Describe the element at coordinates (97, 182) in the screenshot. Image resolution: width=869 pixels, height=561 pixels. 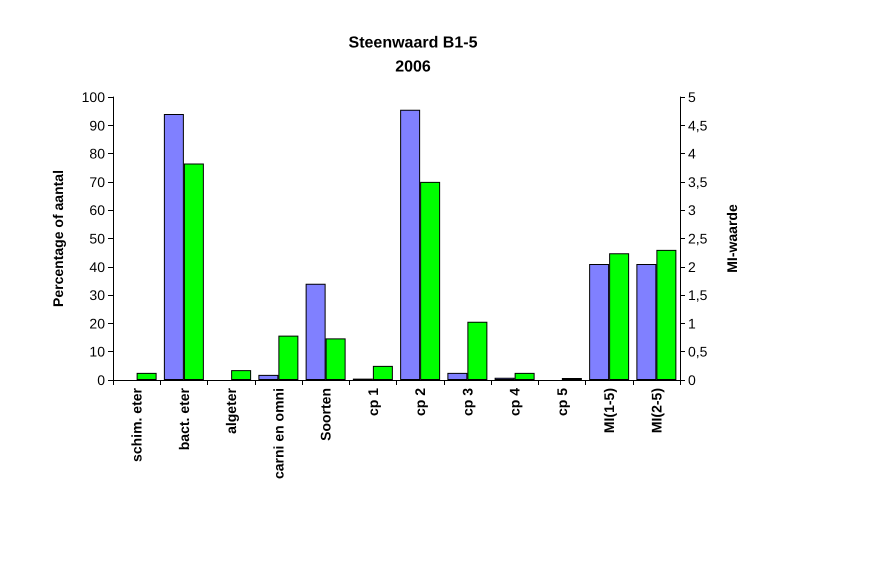
I see `y-tick-label: 70` at that location.